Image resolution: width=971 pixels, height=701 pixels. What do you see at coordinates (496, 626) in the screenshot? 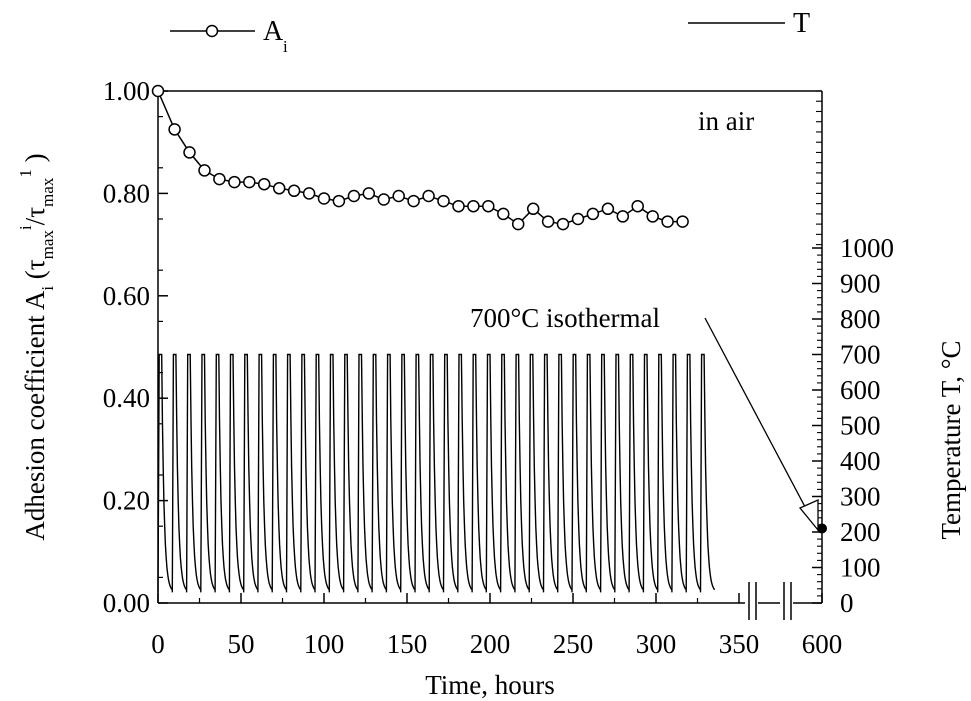
I see `x-ticks: 0 50 100 150 200 250 300 350 600` at bounding box center [496, 626].